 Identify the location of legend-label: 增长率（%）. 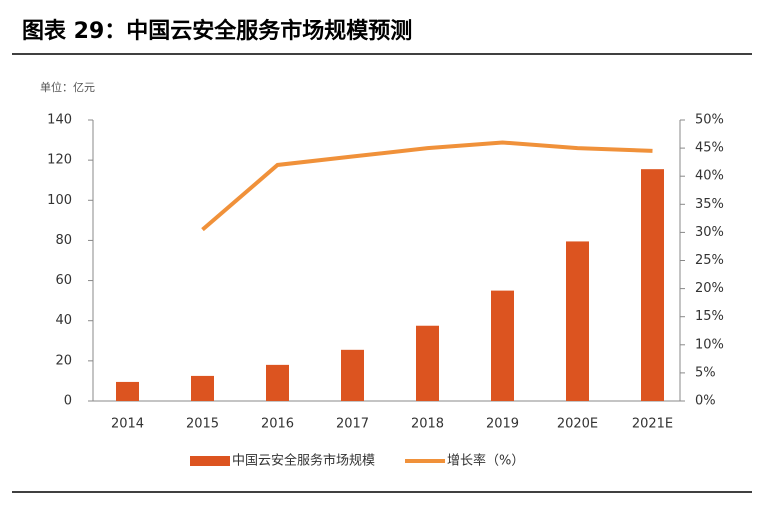
(485, 461).